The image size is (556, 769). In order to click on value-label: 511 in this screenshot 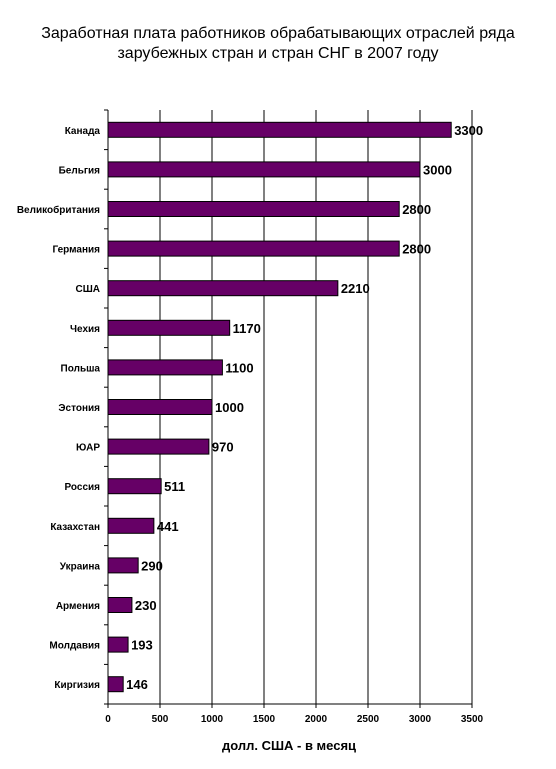, I will do `click(174, 486)`.